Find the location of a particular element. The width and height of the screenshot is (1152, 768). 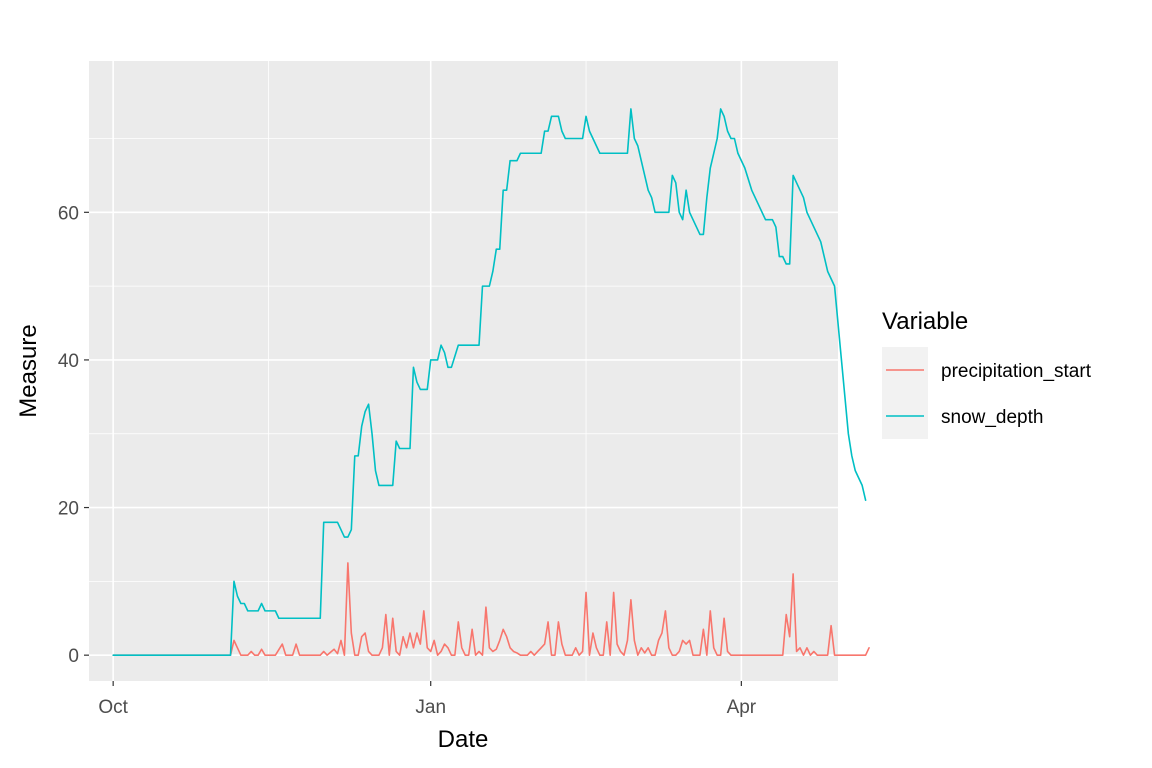

x-tick-label: Apr is located at coordinates (742, 707).